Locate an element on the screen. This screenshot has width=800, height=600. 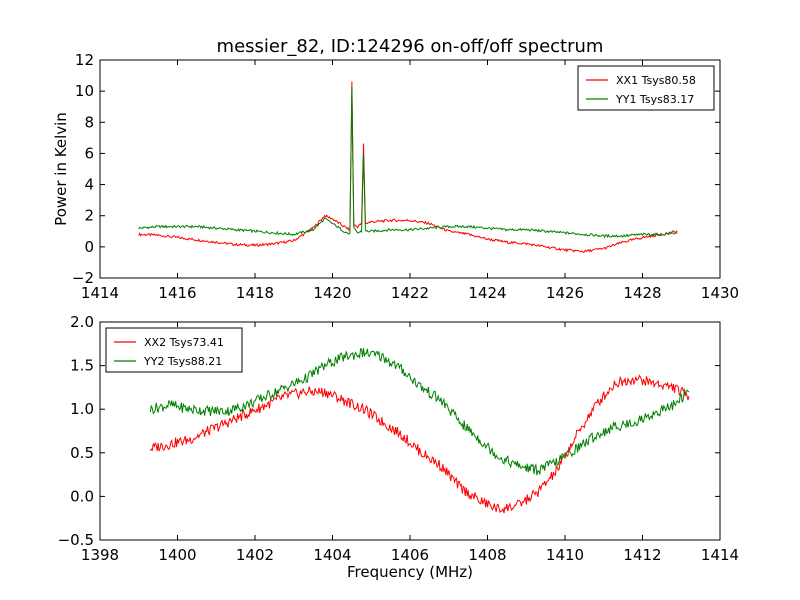
x-tick-label: 1400 is located at coordinates (177, 555).